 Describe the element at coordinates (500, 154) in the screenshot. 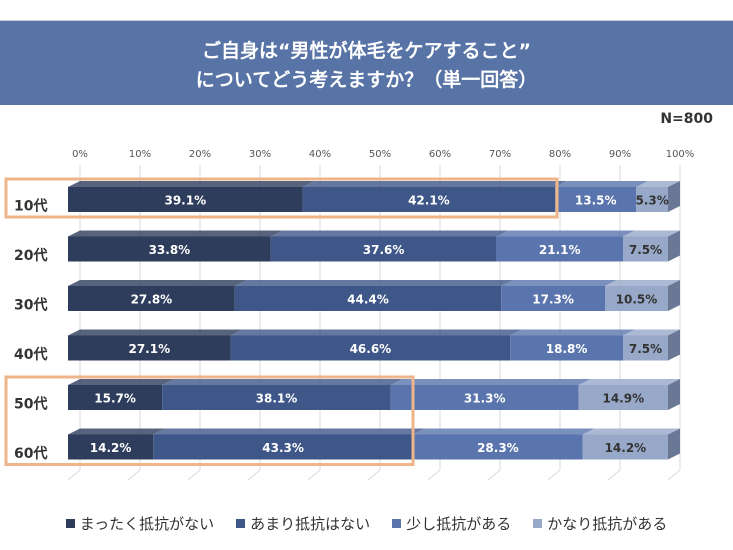

I see `x-tick-label: 70%` at that location.